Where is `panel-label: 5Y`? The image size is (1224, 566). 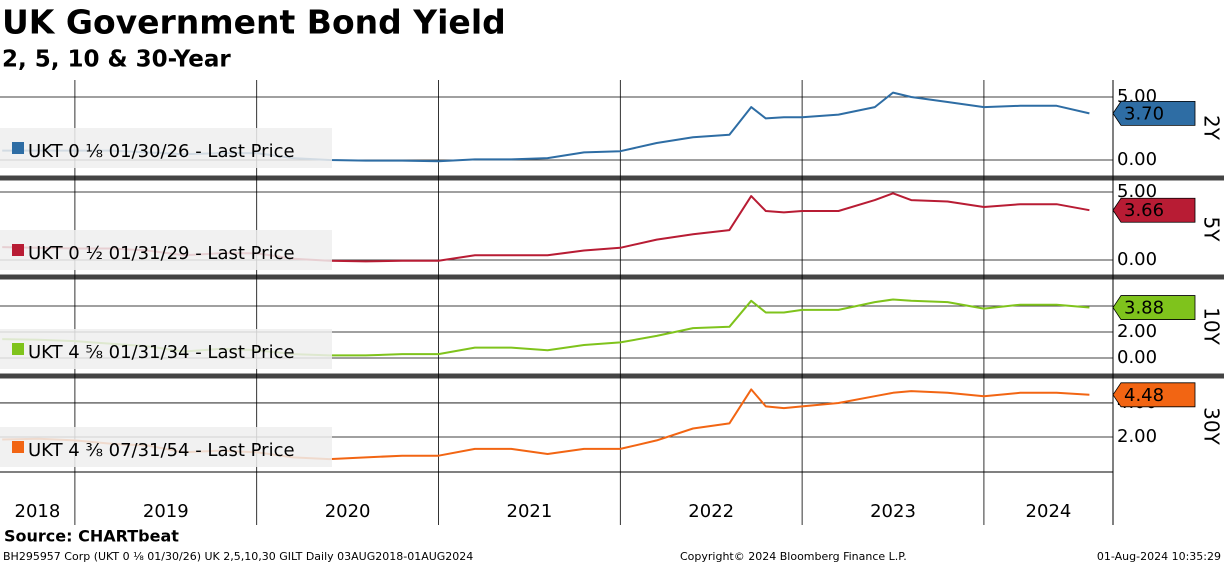 panel-label: 5Y is located at coordinates (1212, 230).